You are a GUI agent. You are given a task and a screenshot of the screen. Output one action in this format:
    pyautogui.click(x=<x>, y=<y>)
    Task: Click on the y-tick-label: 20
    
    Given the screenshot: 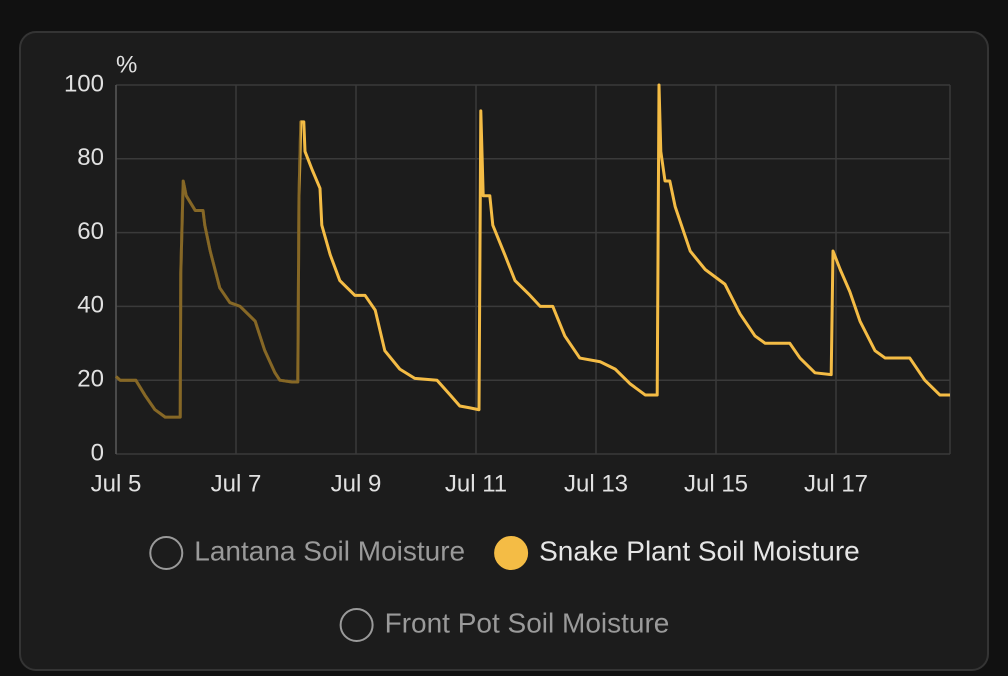 What is the action you would take?
    pyautogui.click(x=90, y=379)
    